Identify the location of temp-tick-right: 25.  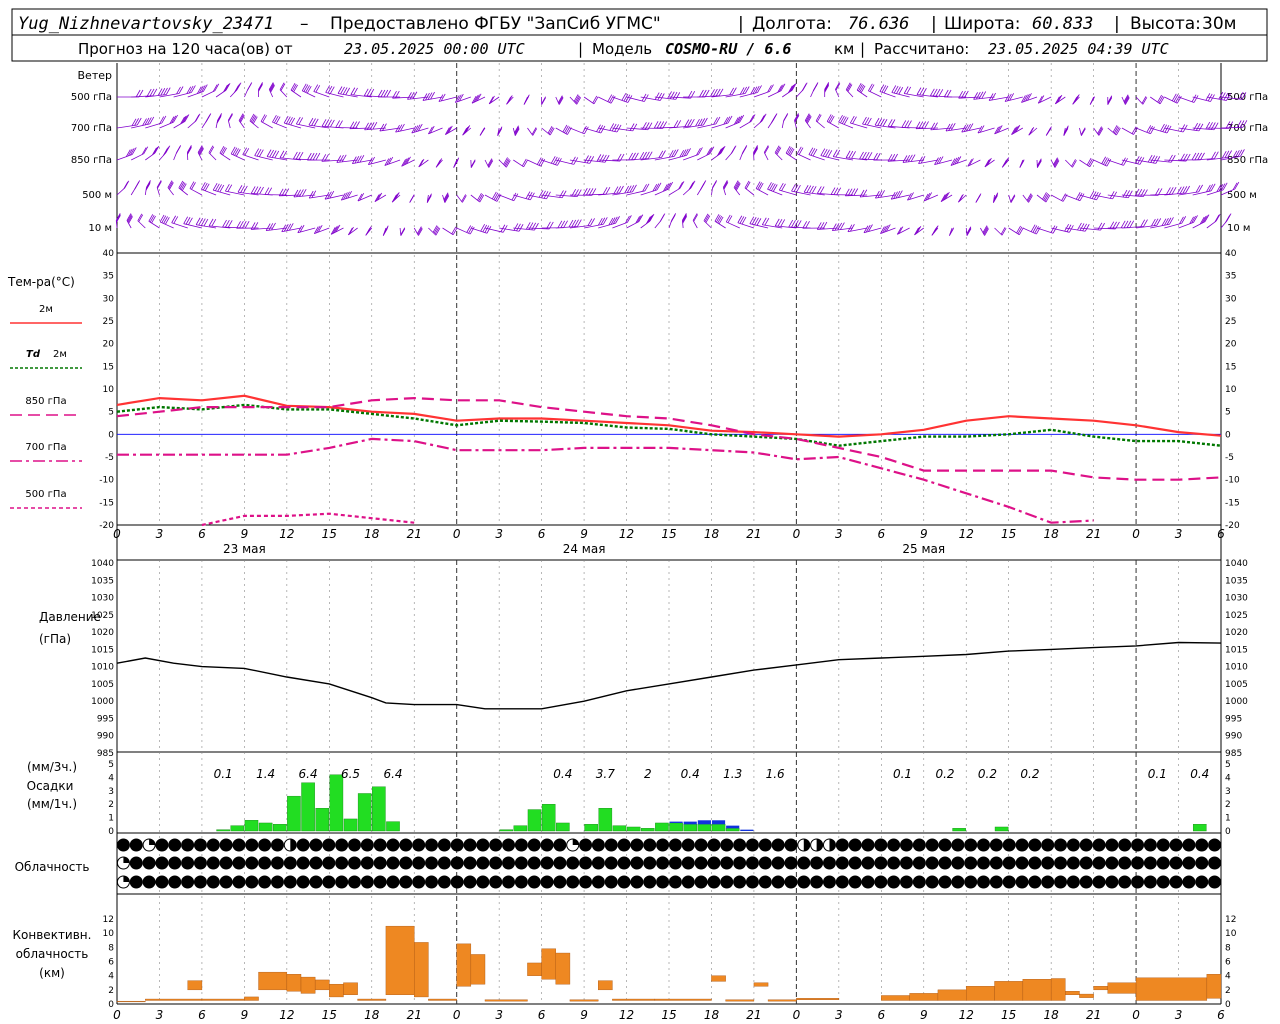
(1230, 322).